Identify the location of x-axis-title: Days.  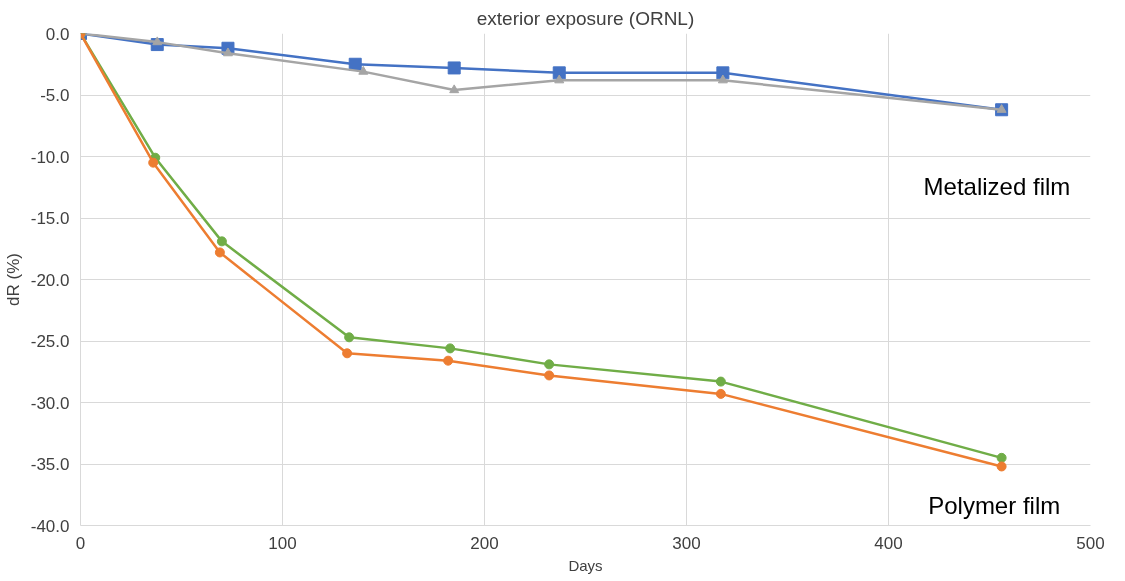
(585, 565).